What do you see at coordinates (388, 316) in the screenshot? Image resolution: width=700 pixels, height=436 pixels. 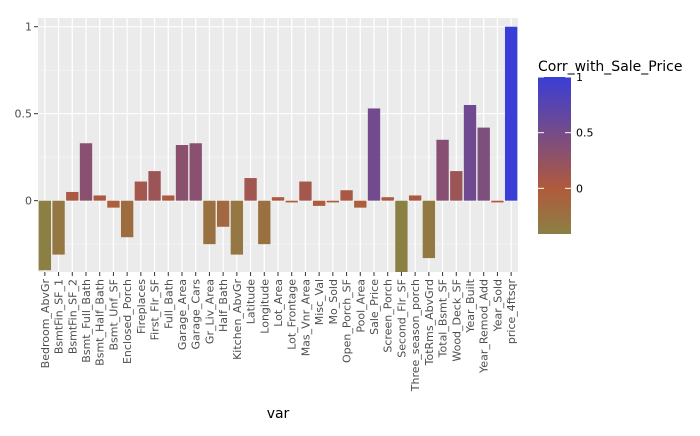 I see `x-tick-label: Screen_Porch` at bounding box center [388, 316].